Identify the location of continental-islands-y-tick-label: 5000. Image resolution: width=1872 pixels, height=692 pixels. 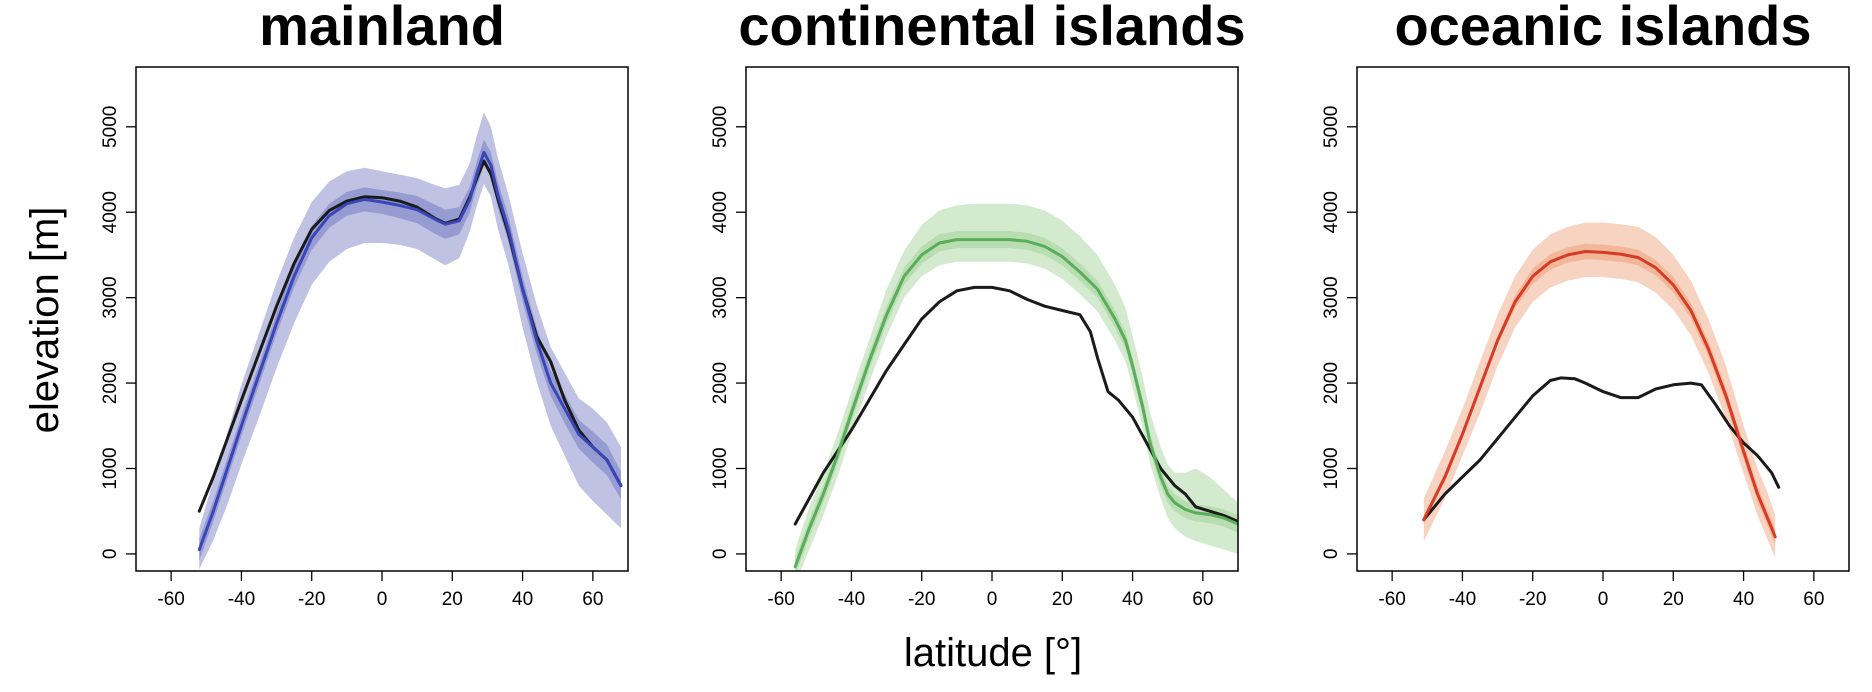
(720, 127).